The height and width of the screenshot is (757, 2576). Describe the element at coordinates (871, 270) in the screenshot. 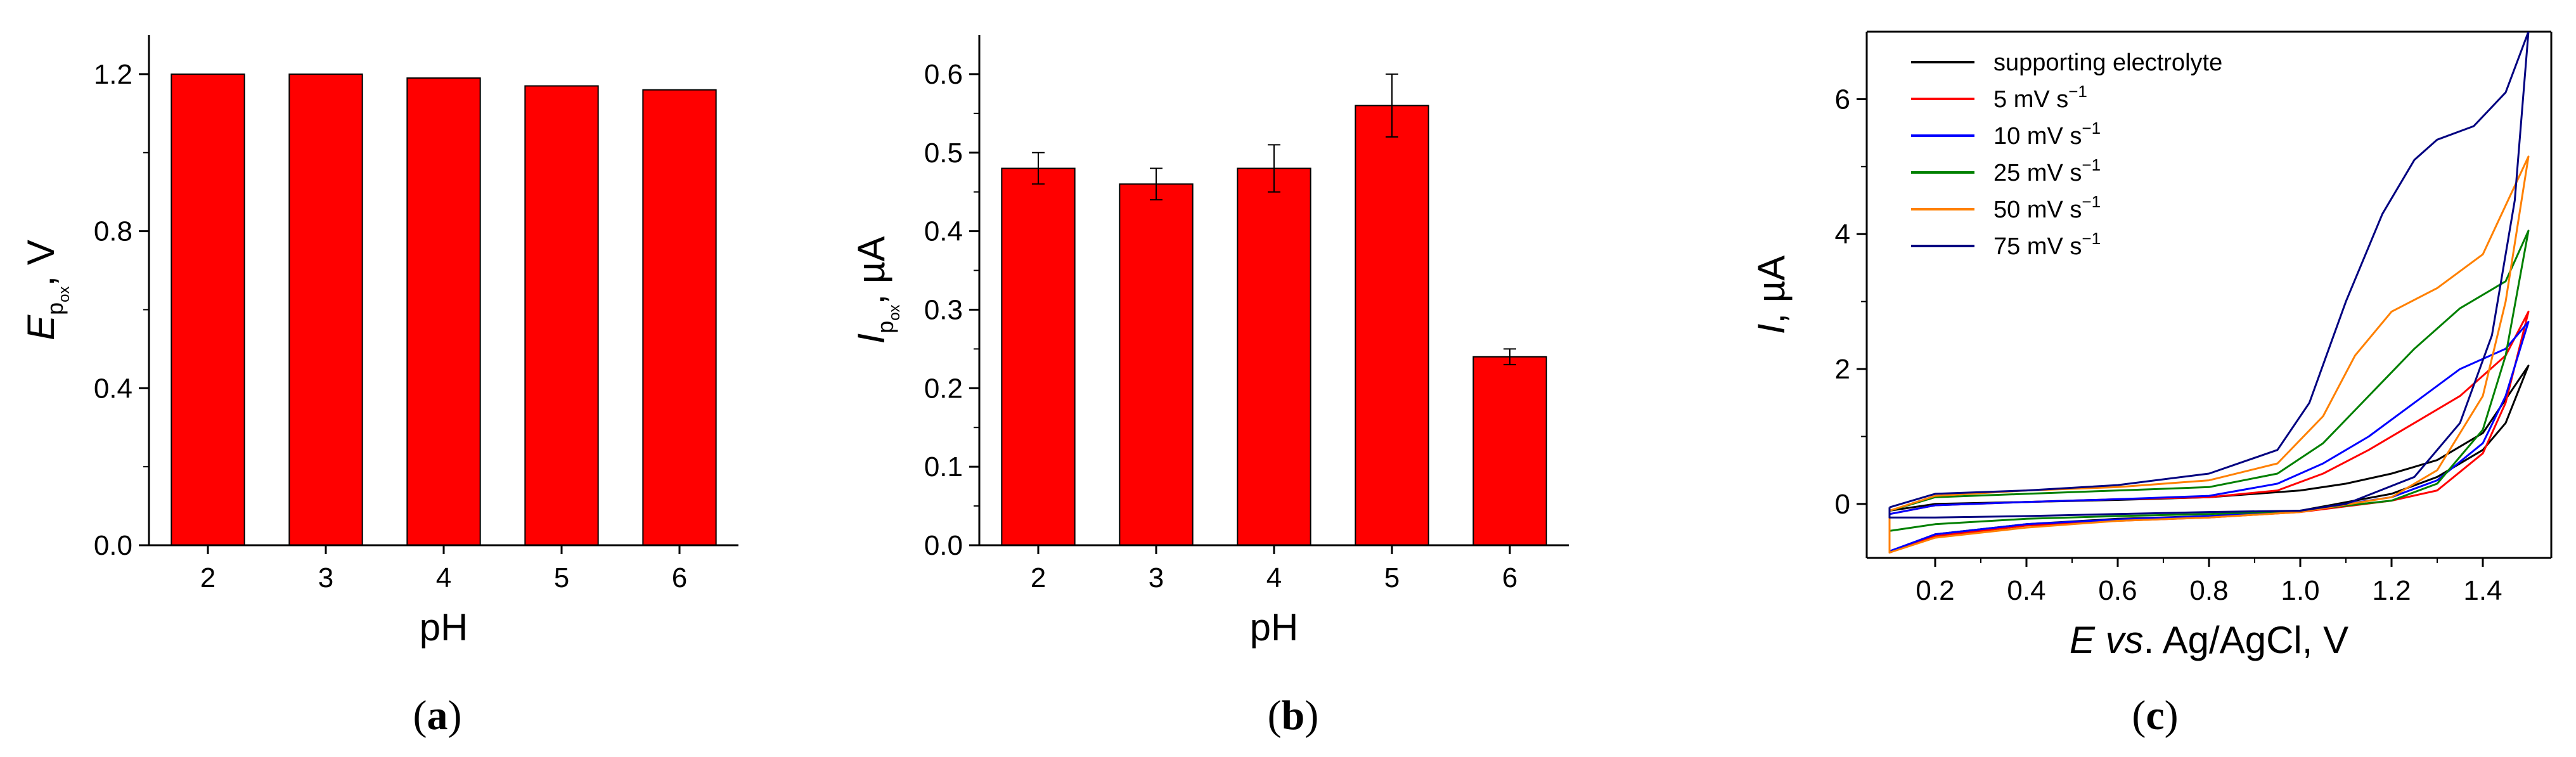

I see `b-y-label-unit: , µA` at that location.